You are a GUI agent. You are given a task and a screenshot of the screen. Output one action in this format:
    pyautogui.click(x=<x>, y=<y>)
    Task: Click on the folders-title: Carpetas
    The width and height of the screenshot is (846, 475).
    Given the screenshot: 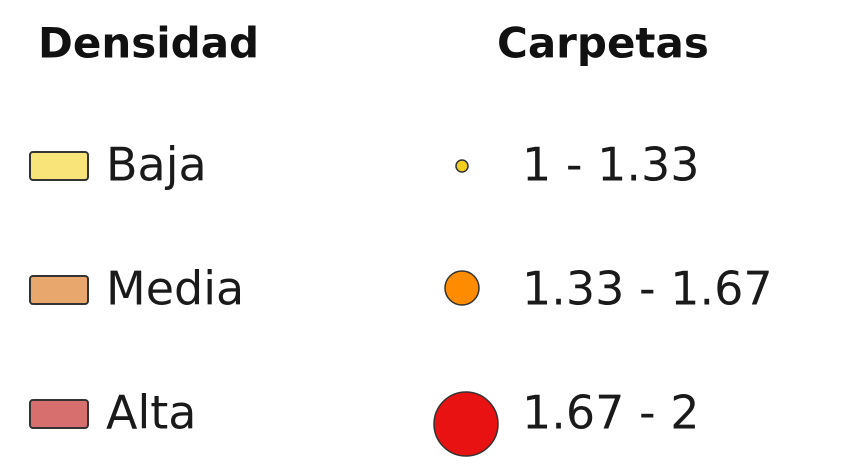 What is the action you would take?
    pyautogui.click(x=603, y=43)
    